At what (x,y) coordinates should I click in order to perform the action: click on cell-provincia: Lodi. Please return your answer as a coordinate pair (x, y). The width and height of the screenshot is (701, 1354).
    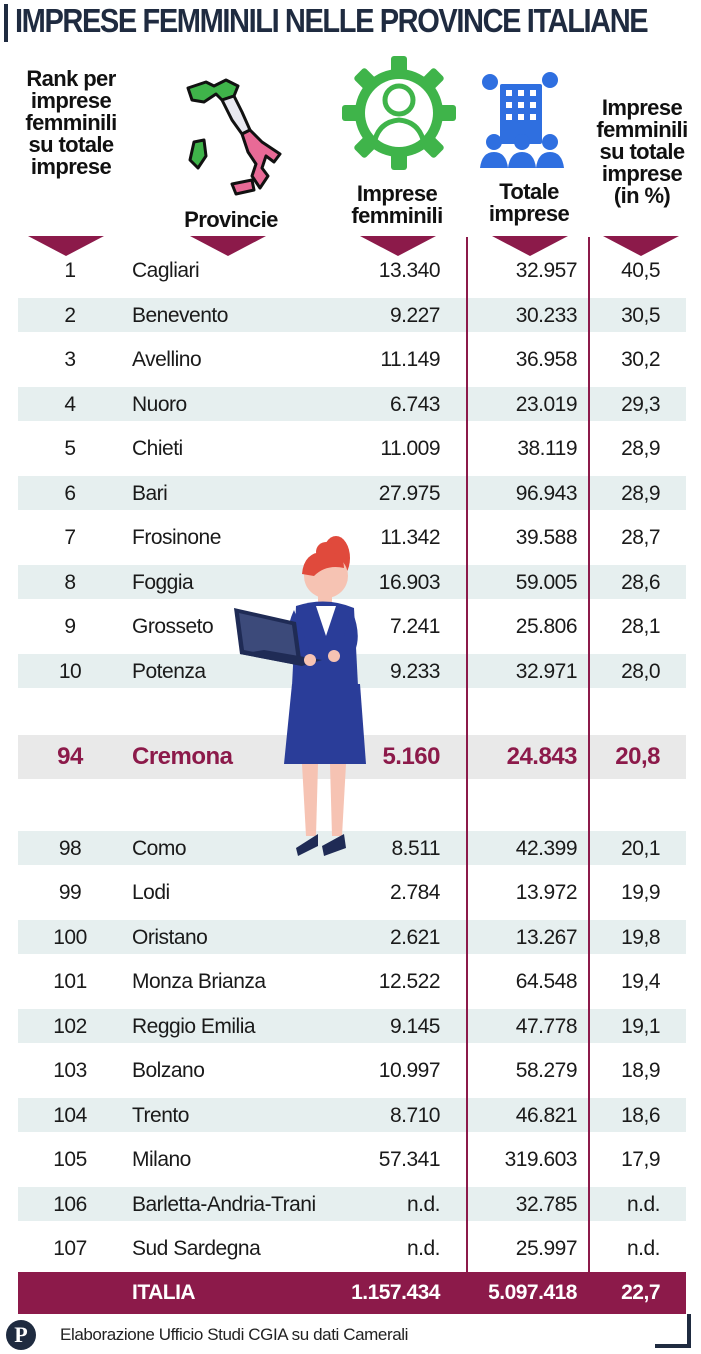
    Looking at the image, I should click on (151, 892).